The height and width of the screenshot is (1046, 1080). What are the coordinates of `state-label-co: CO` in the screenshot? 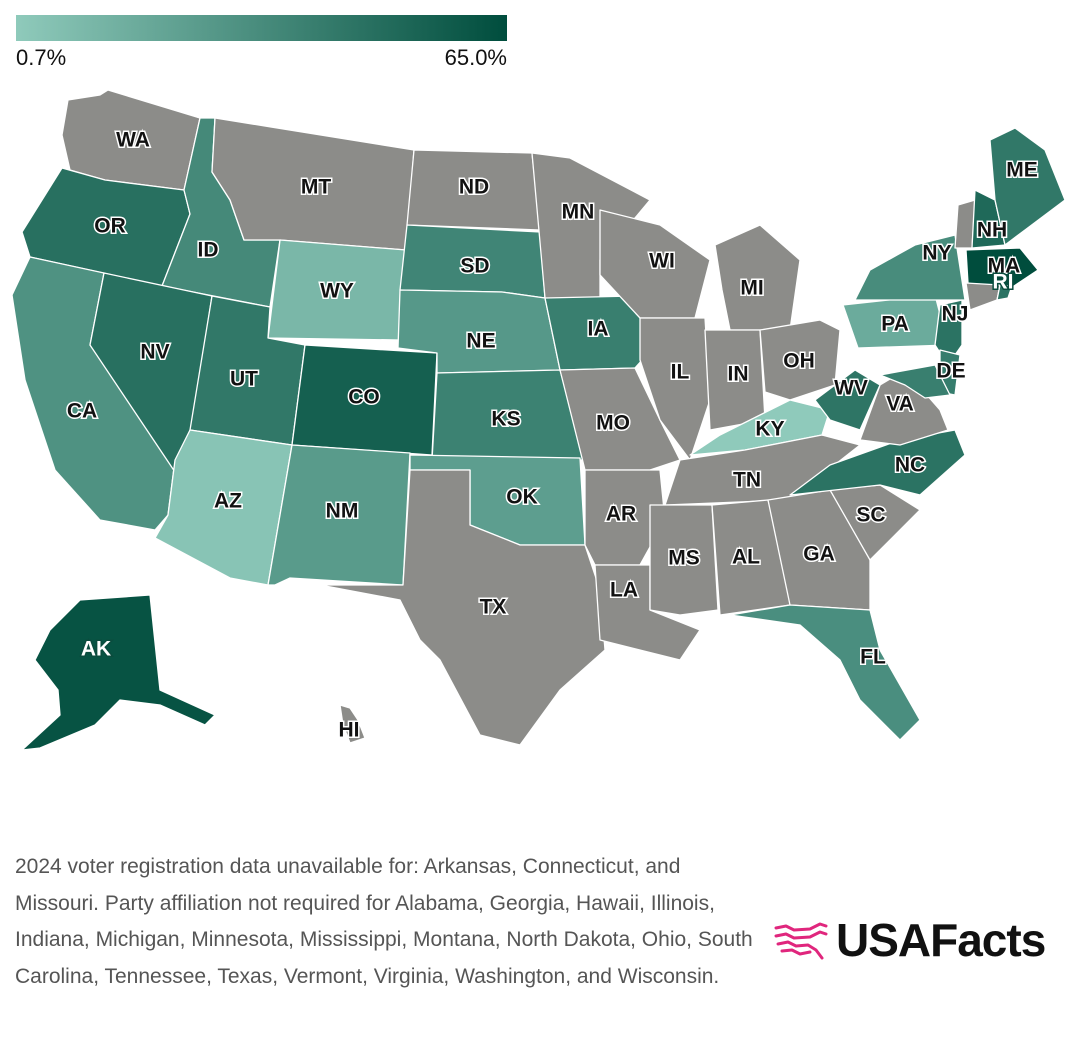 It's located at (364, 397).